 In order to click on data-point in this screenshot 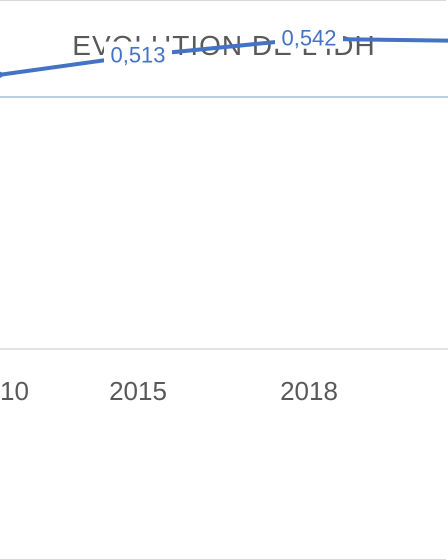, I will do `click(1, 74)`.